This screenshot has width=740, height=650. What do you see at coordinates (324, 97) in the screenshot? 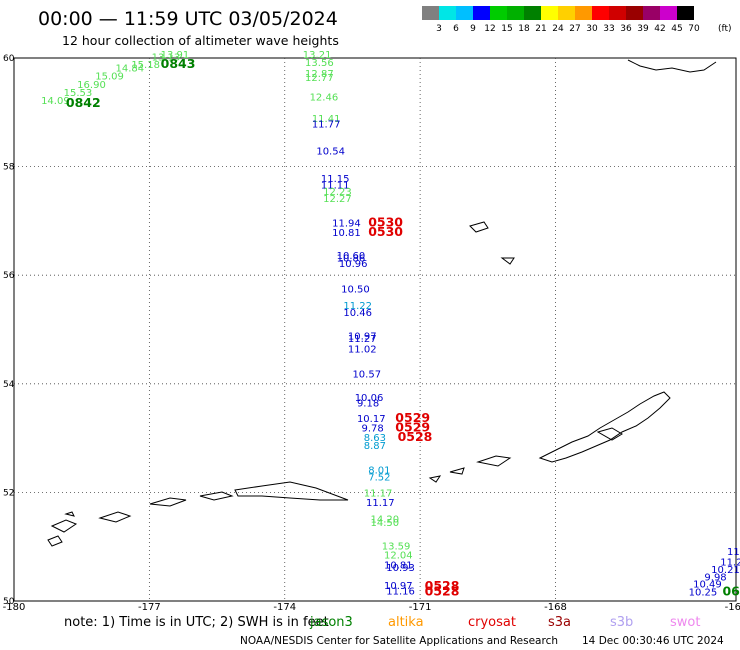
I see `wave-height-label: 12.46` at bounding box center [324, 97].